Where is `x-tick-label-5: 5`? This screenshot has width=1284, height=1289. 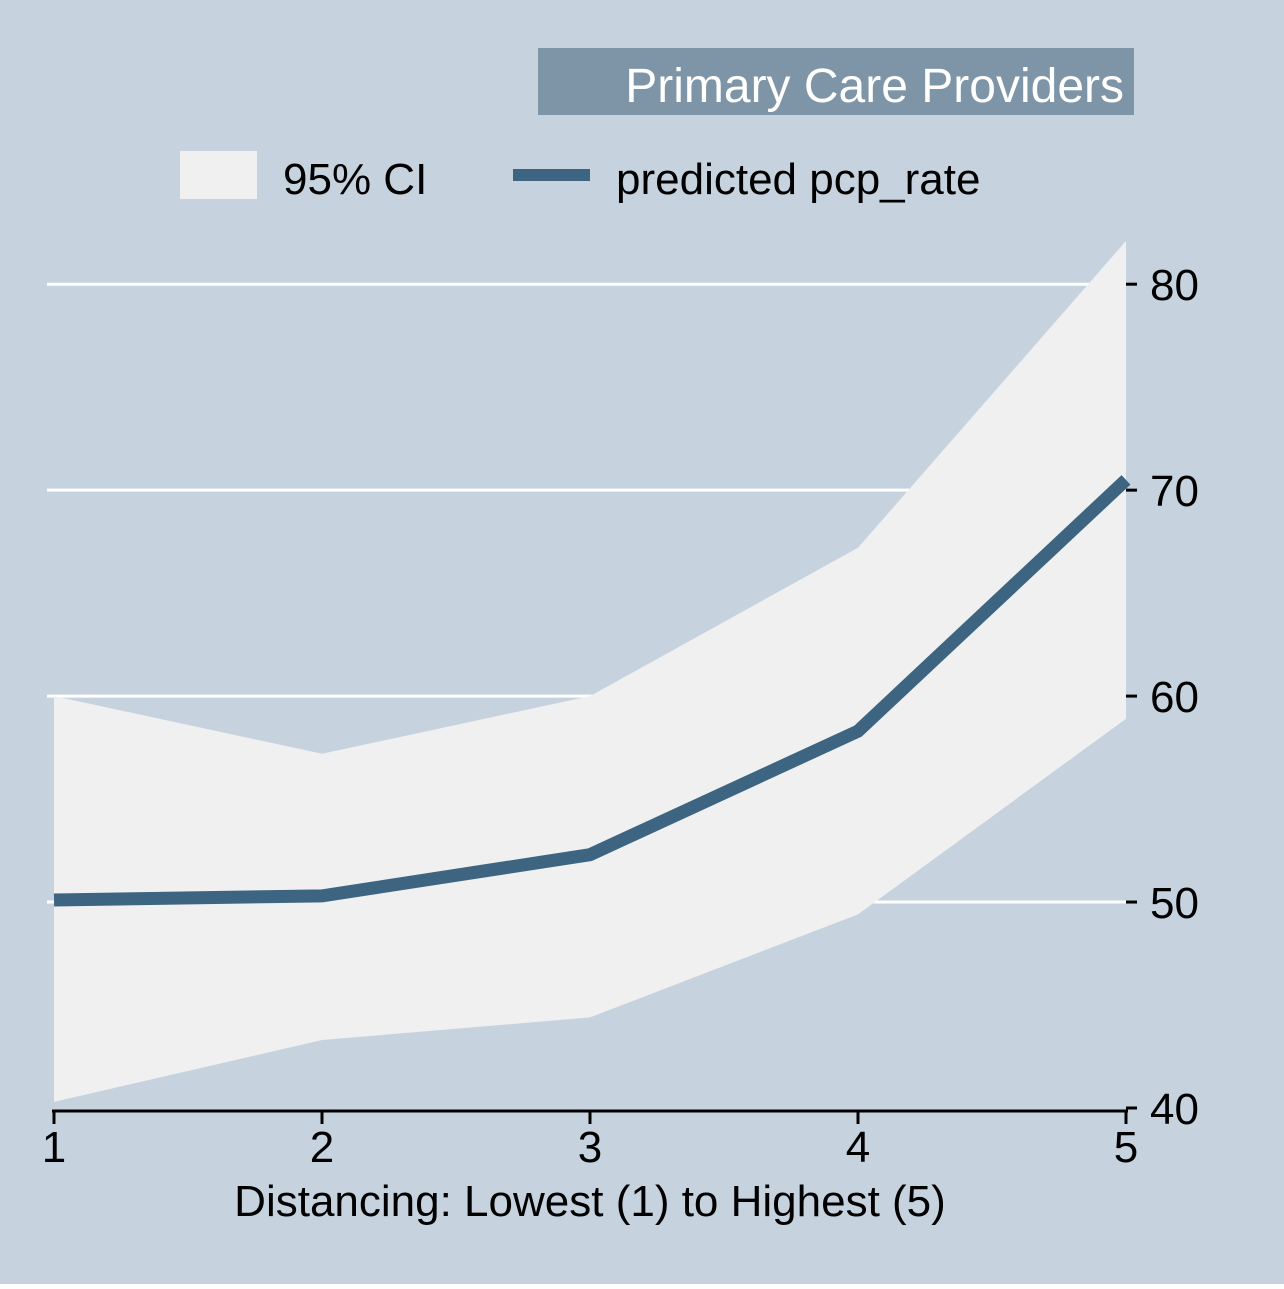 x-tick-label-5: 5 is located at coordinates (1126, 1147).